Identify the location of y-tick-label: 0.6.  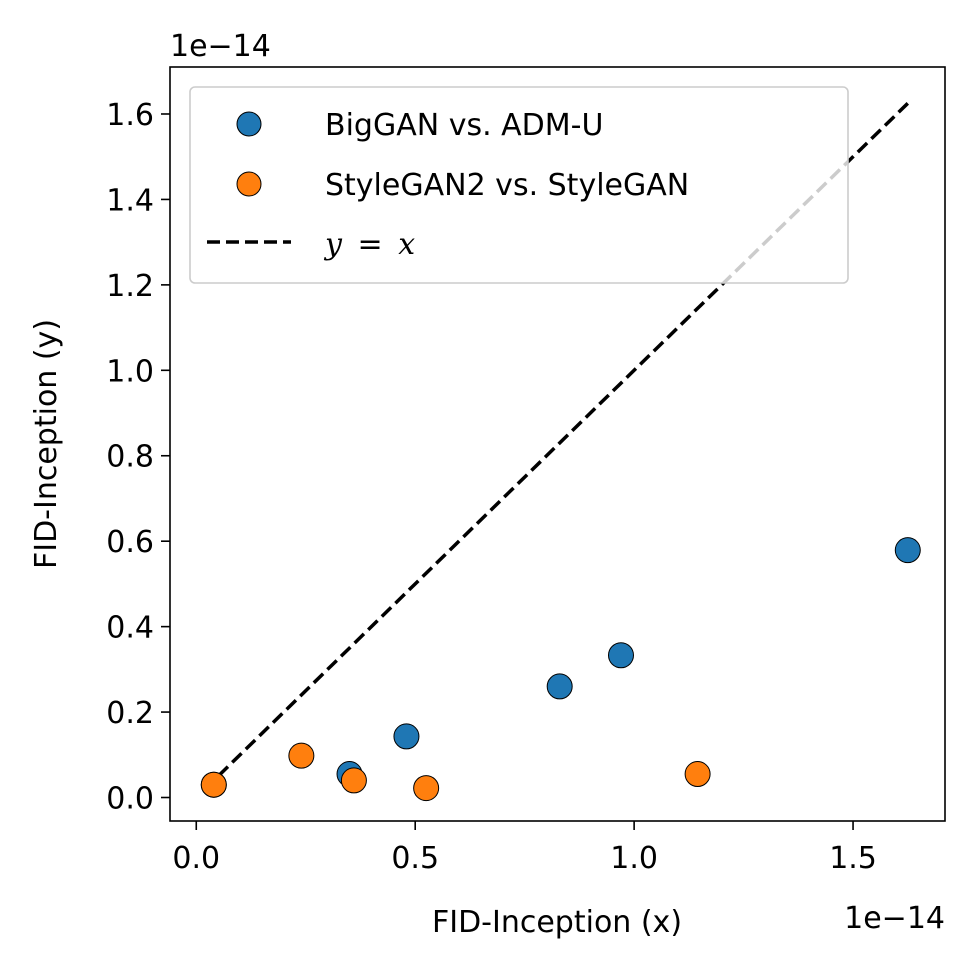
(130, 542).